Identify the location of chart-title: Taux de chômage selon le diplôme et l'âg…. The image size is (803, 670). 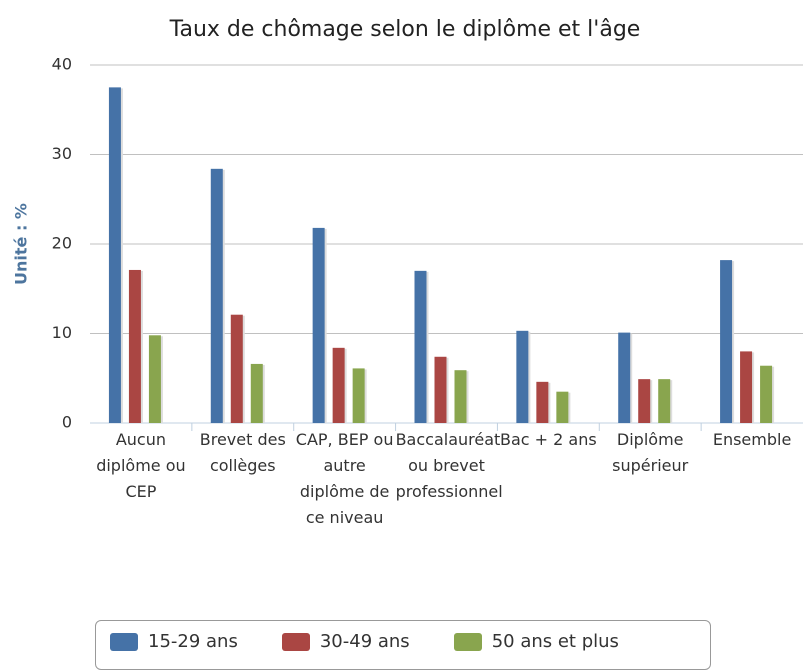
(405, 29).